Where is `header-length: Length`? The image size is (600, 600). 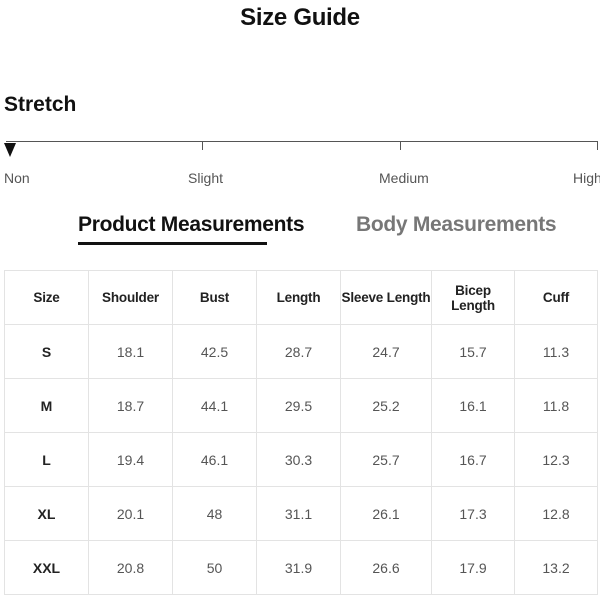 header-length: Length is located at coordinates (298, 297).